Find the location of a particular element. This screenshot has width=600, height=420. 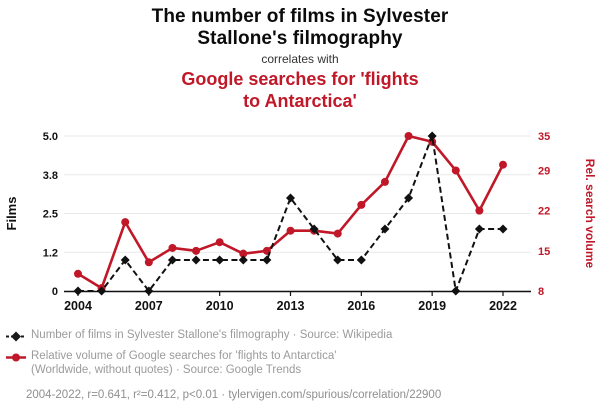

black-dashed-diamond-icon is located at coordinates (16, 336).